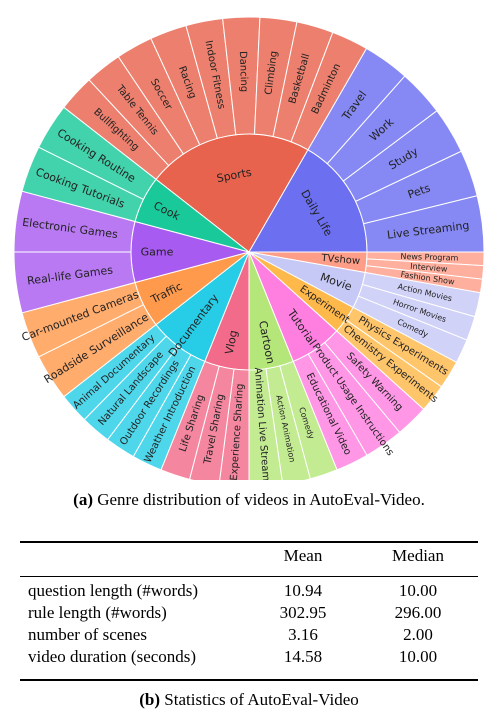  Describe the element at coordinates (303, 656) in the screenshot. I see `row-mean: 14.58` at that location.